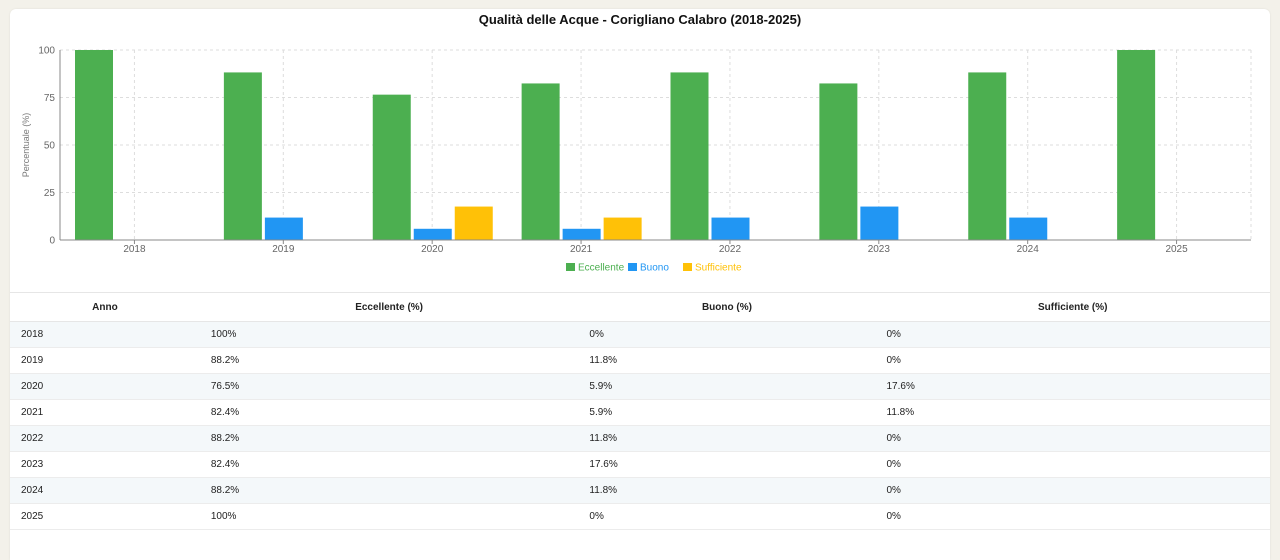 The image size is (1280, 560). What do you see at coordinates (105, 334) in the screenshot?
I see `cell-anno: 2018` at bounding box center [105, 334].